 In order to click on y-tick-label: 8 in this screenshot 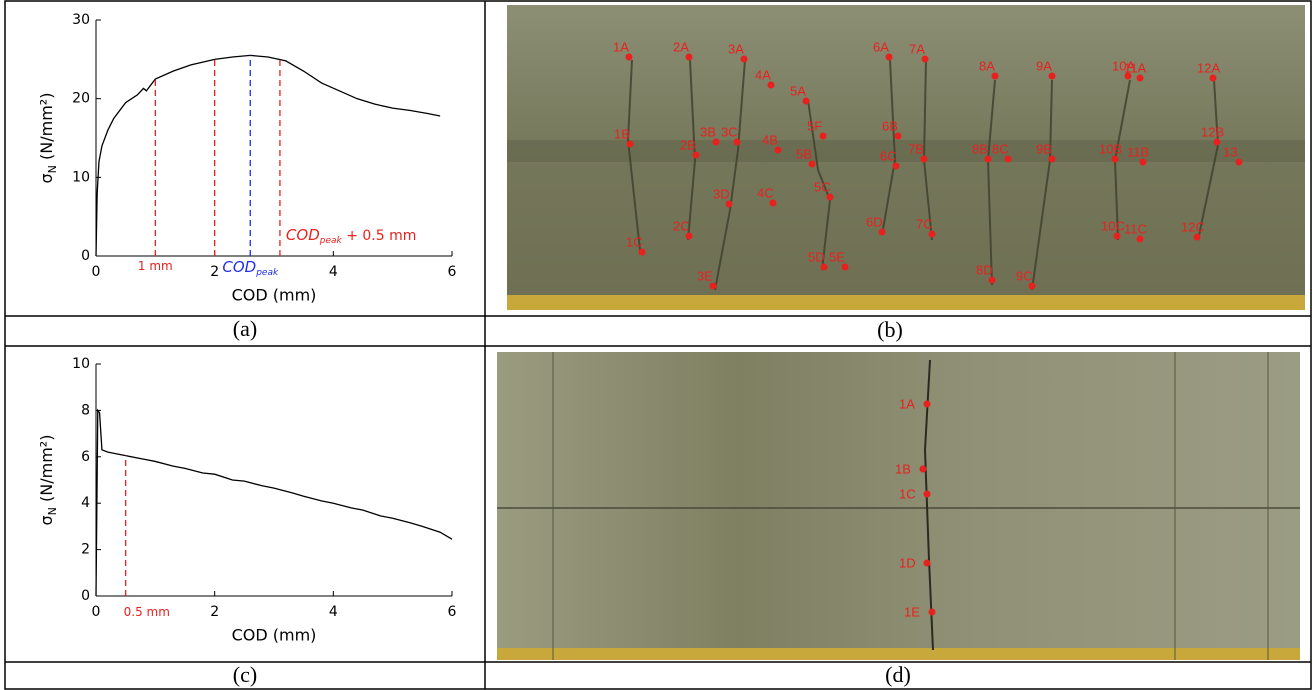, I will do `click(85, 410)`.